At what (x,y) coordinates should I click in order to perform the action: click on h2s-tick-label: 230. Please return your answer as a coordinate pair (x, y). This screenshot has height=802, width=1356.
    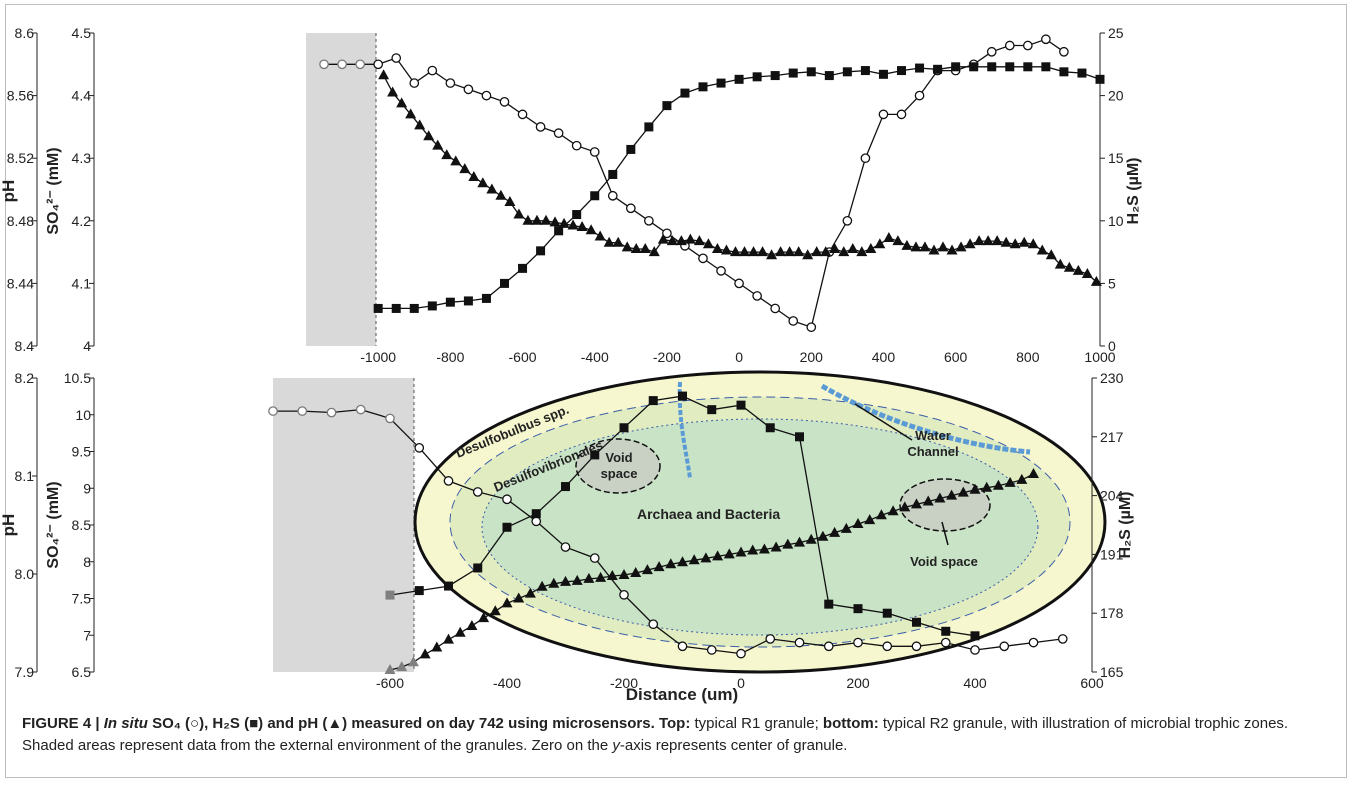
    Looking at the image, I should click on (1112, 378).